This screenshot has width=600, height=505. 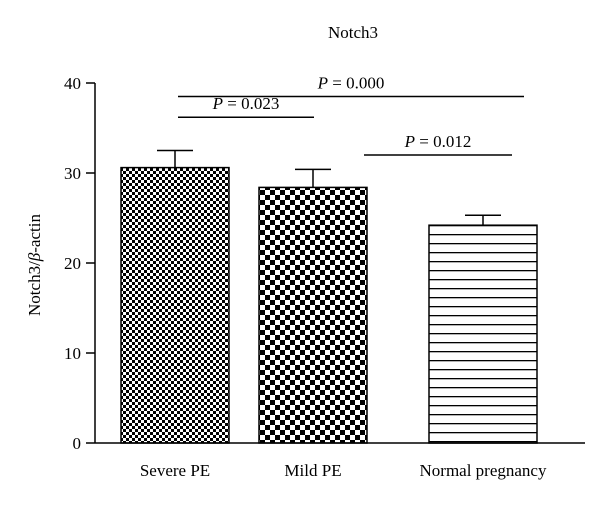 I want to click on p-value-number: = 0.012, so click(x=443, y=141).